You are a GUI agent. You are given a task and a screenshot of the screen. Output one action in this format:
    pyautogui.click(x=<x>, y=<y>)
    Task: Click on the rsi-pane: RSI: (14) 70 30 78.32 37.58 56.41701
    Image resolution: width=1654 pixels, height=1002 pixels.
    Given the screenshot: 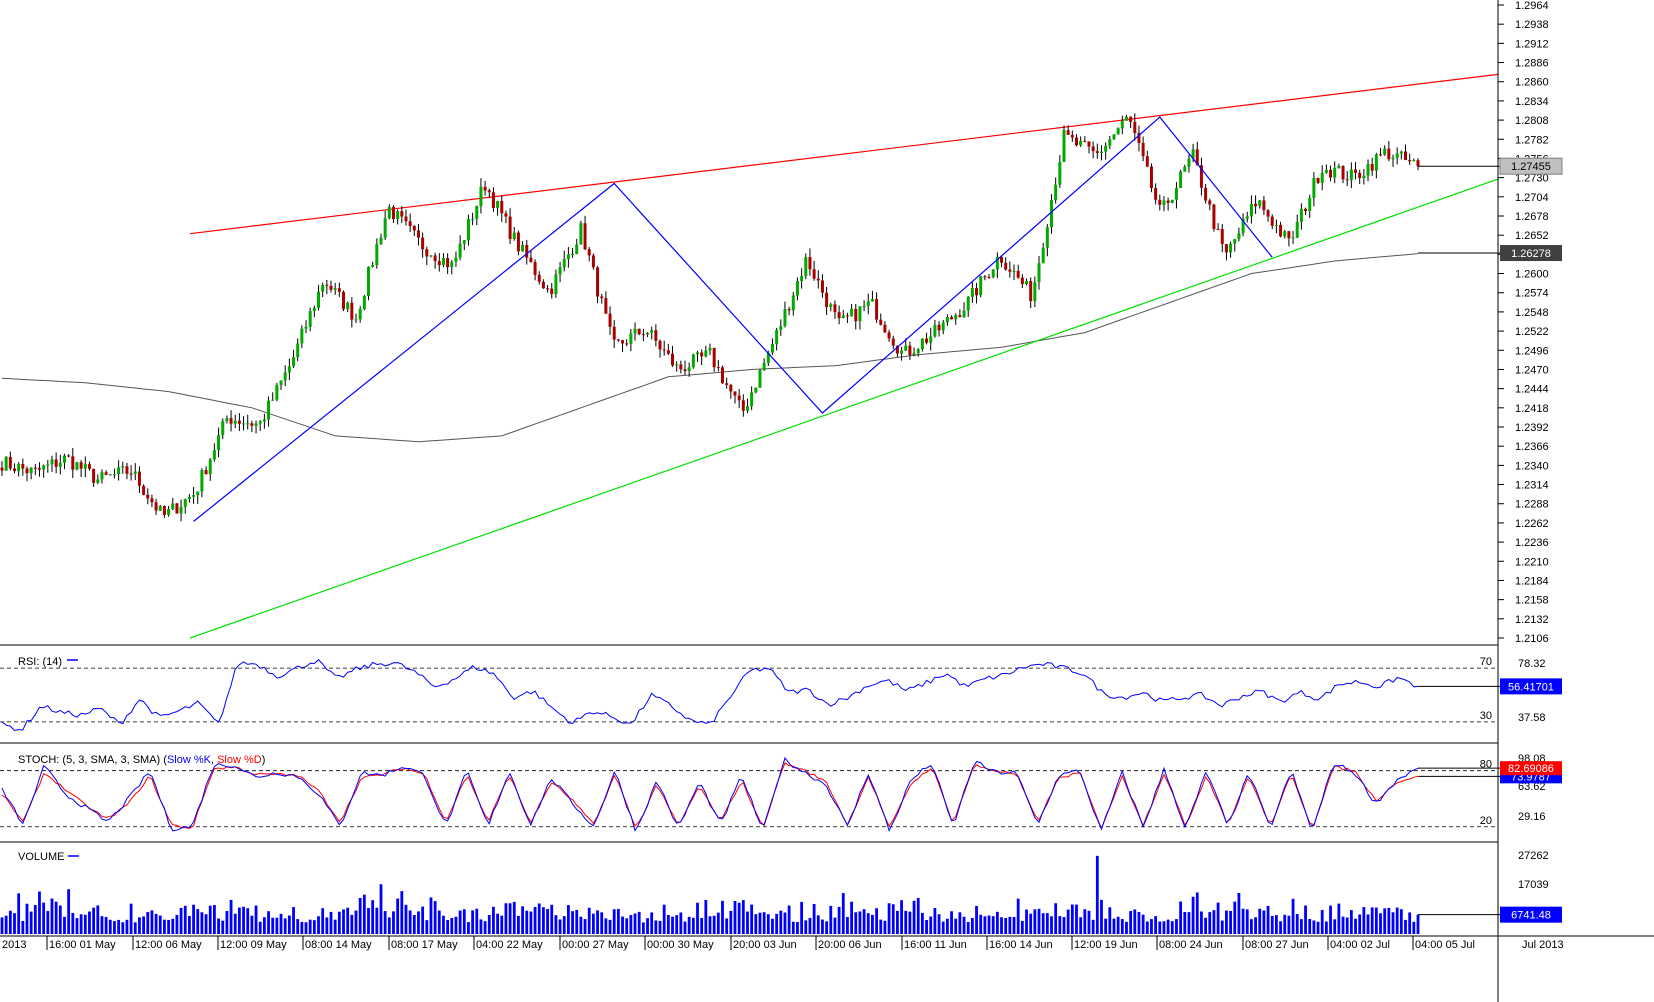 What is the action you would take?
    pyautogui.click(x=781, y=694)
    